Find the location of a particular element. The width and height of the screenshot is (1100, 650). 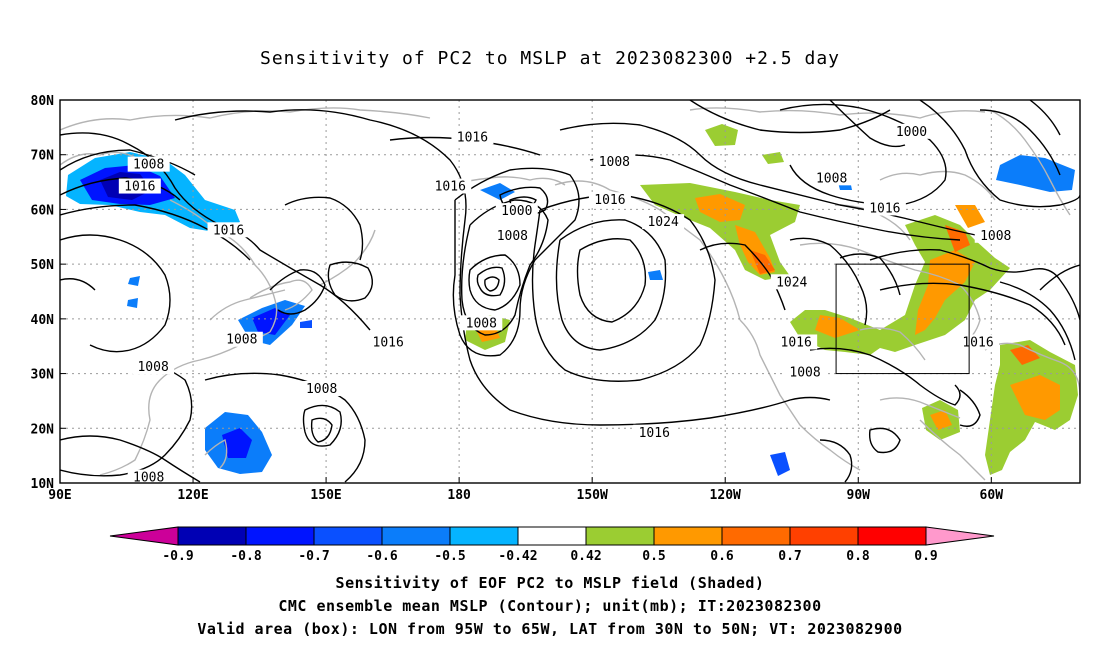

contour-label: 1000 is located at coordinates (911, 132).